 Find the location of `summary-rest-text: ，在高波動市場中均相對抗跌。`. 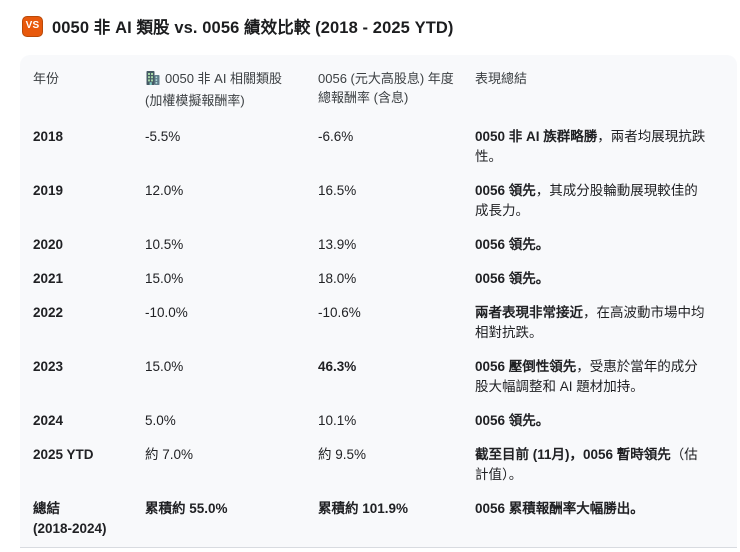

summary-rest-text: ，在高波動市場中均相對抗跌。 is located at coordinates (590, 322).